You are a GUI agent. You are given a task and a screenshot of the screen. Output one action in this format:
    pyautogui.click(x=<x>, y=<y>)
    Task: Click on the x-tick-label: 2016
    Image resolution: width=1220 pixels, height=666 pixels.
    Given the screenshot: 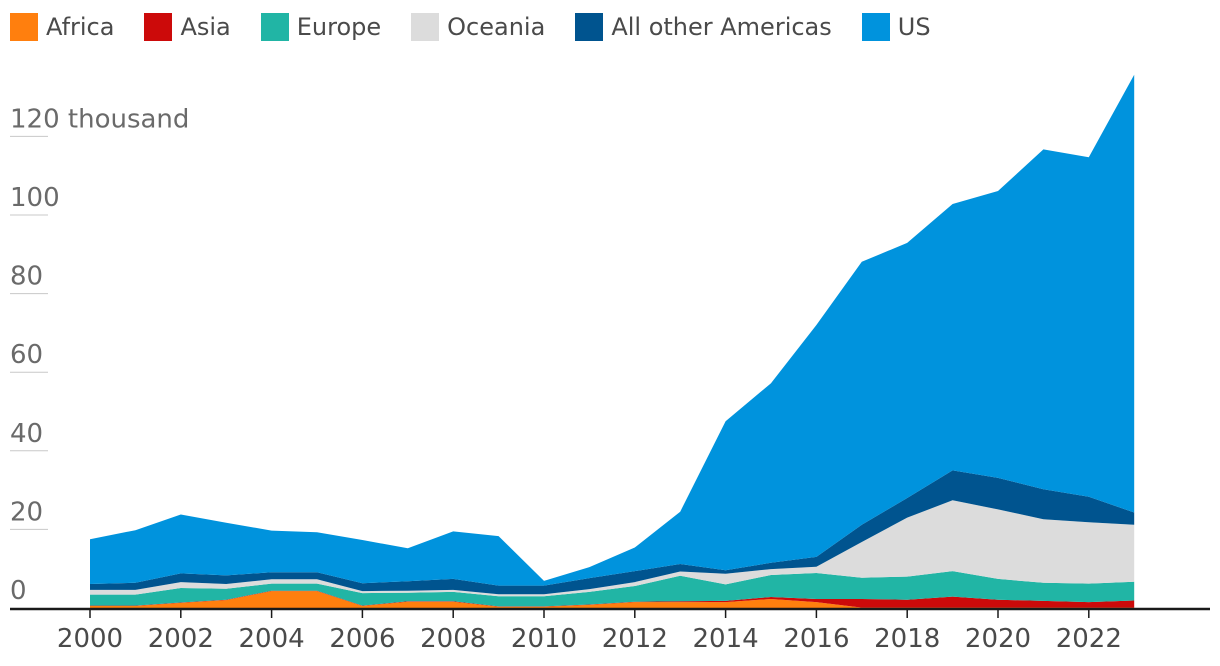 What is the action you would take?
    pyautogui.click(x=816, y=639)
    